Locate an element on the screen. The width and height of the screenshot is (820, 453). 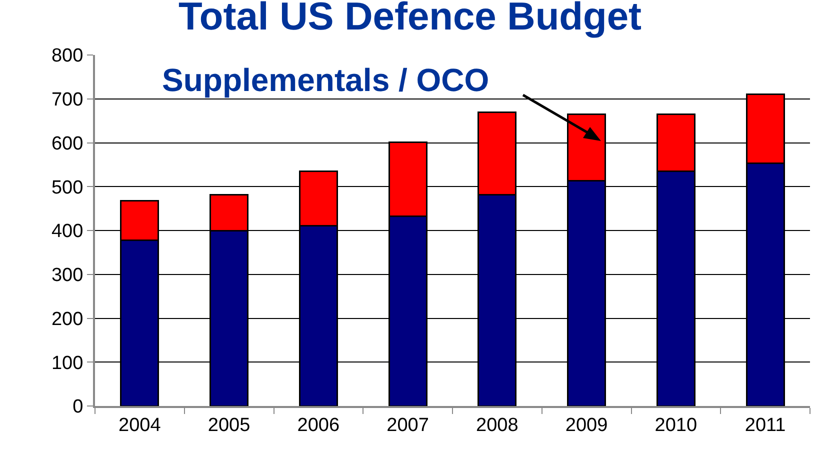
x-tick-label: 2006 is located at coordinates (318, 425).